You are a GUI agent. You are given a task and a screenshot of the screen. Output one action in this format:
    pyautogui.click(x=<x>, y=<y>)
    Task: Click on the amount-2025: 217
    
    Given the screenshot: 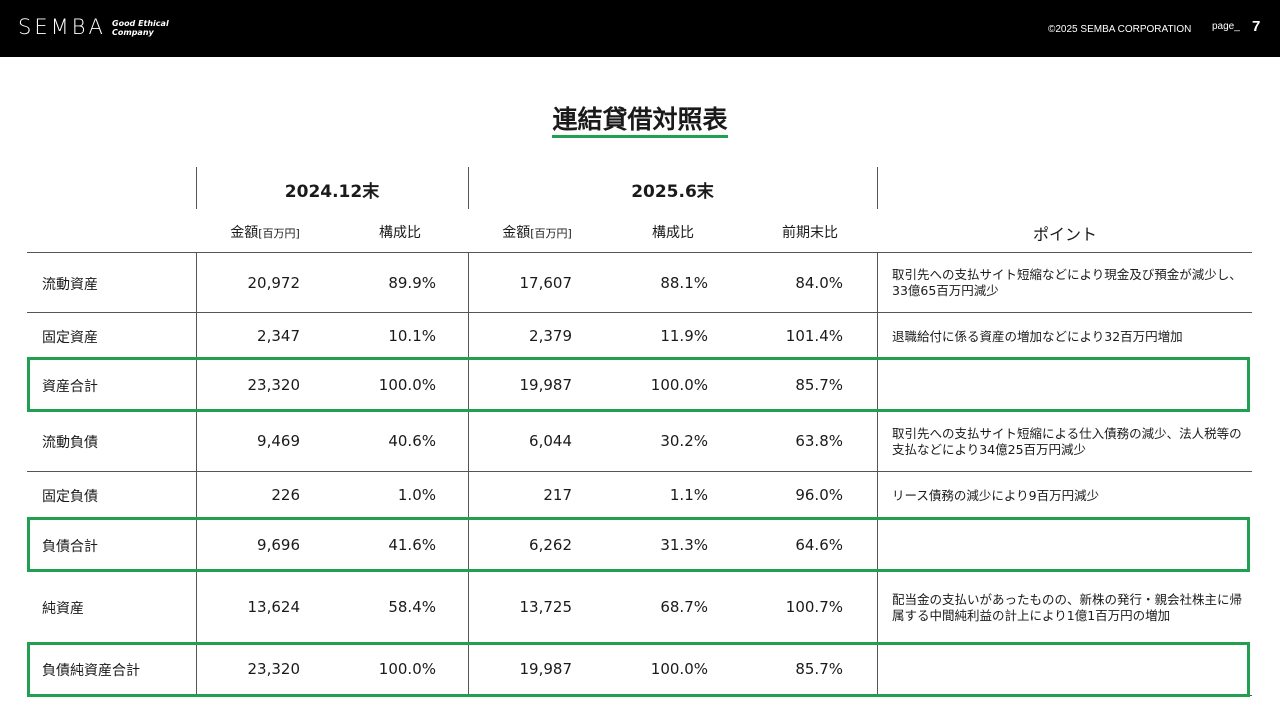 What is the action you would take?
    pyautogui.click(x=557, y=495)
    